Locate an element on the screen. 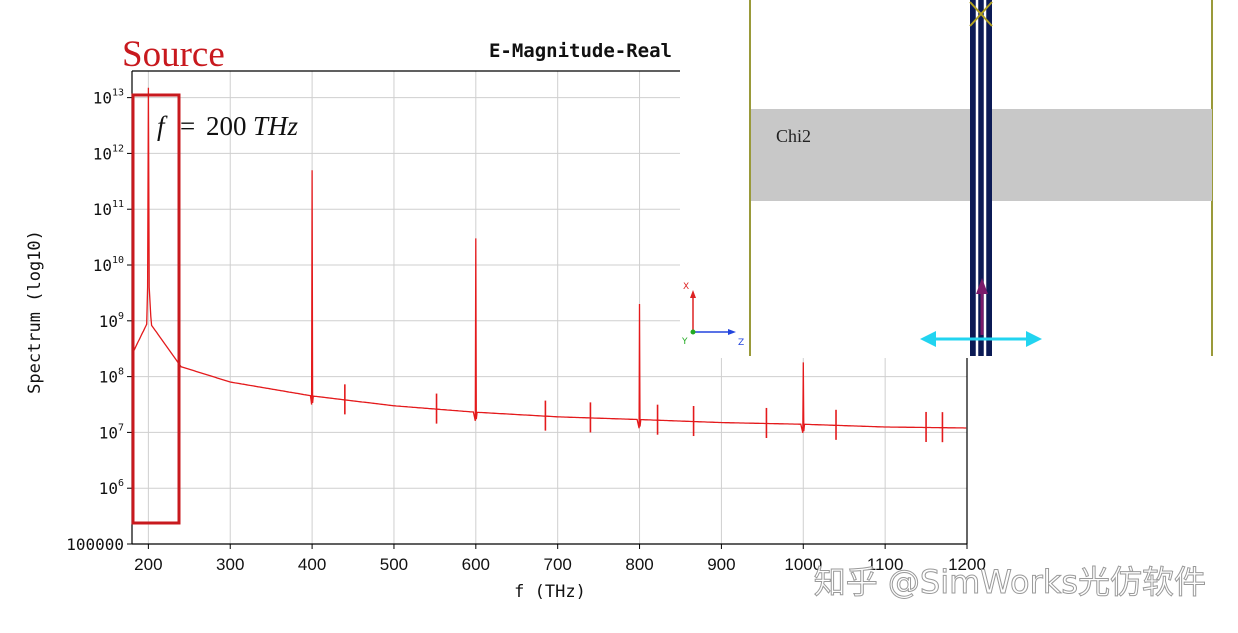 The width and height of the screenshot is (1238, 633). x-tick-labels: 200 300 400 500 600 700 800 900 1000 1100 1200 is located at coordinates (560, 559).